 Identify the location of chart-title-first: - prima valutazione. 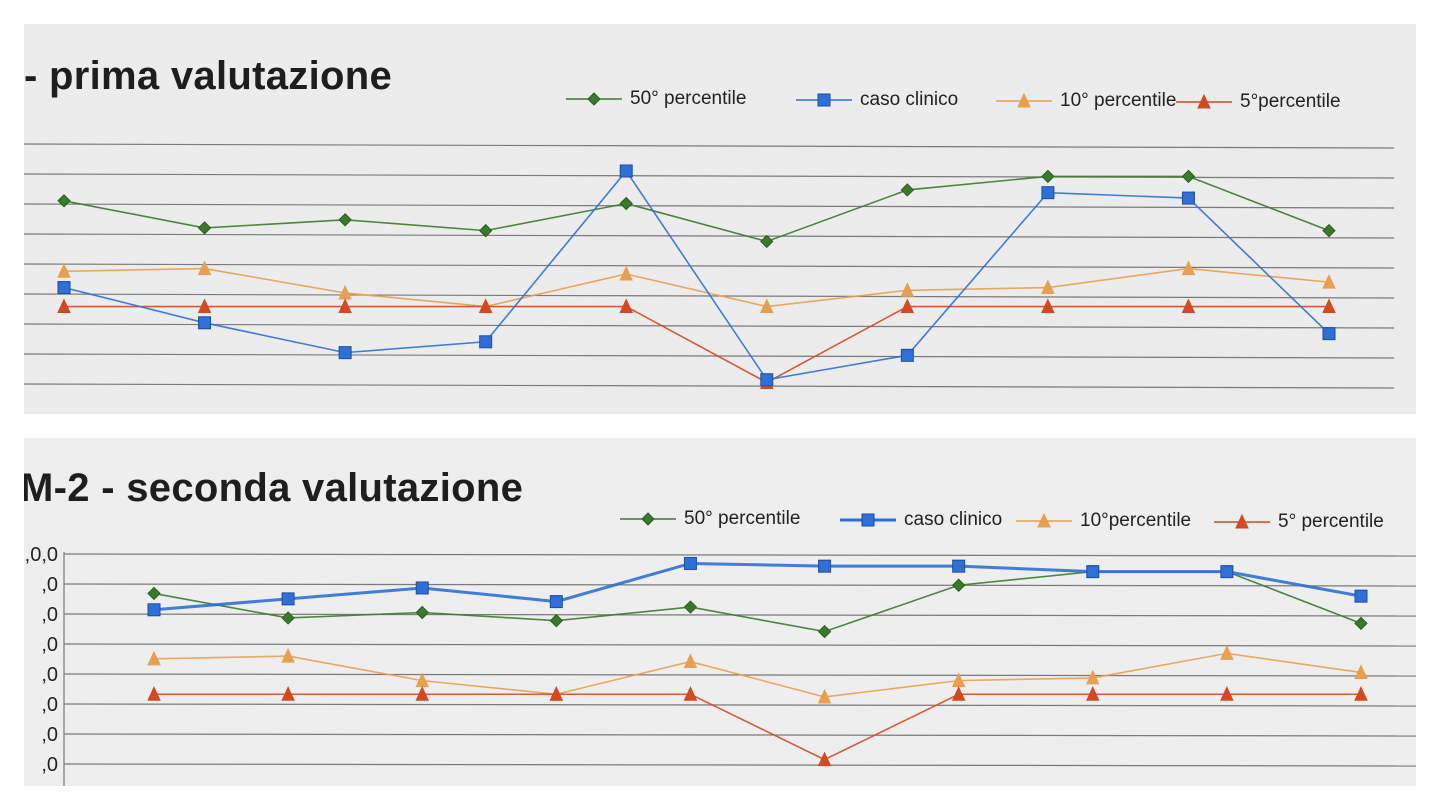
(208, 76).